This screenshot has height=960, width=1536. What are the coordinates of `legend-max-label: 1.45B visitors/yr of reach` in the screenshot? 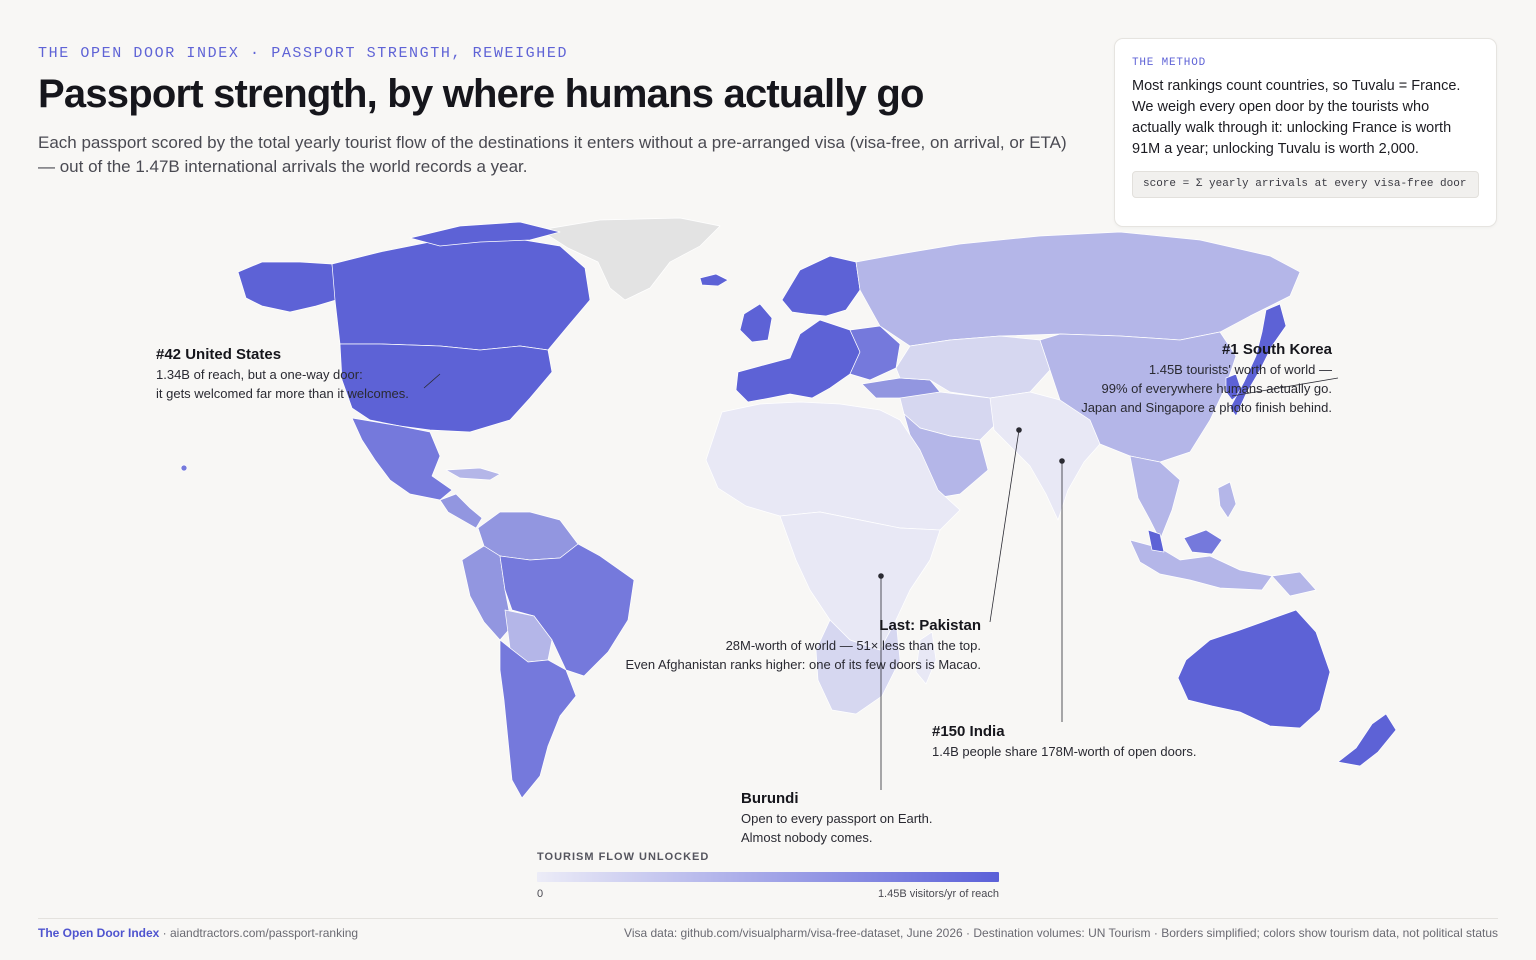 It's located at (938, 894).